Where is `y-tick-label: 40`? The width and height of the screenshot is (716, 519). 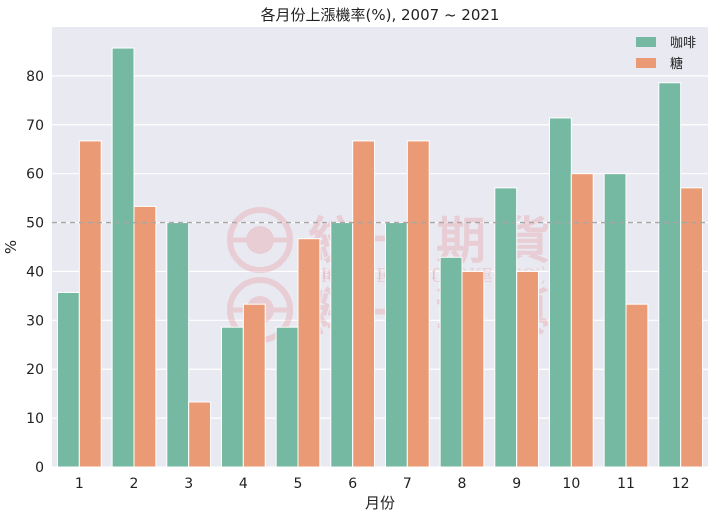
y-tick-label: 40 is located at coordinates (35, 272).